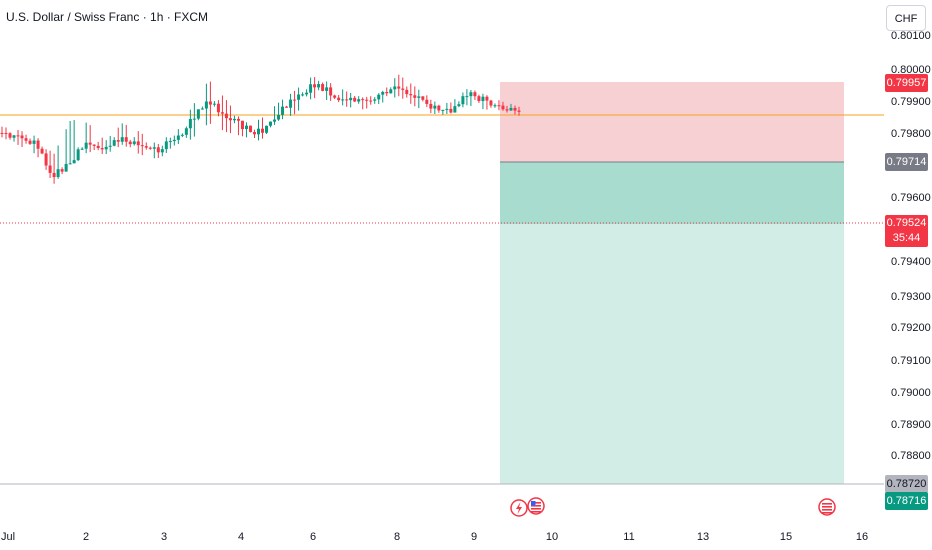  I want to click on stop-loss-zone, so click(672, 122).